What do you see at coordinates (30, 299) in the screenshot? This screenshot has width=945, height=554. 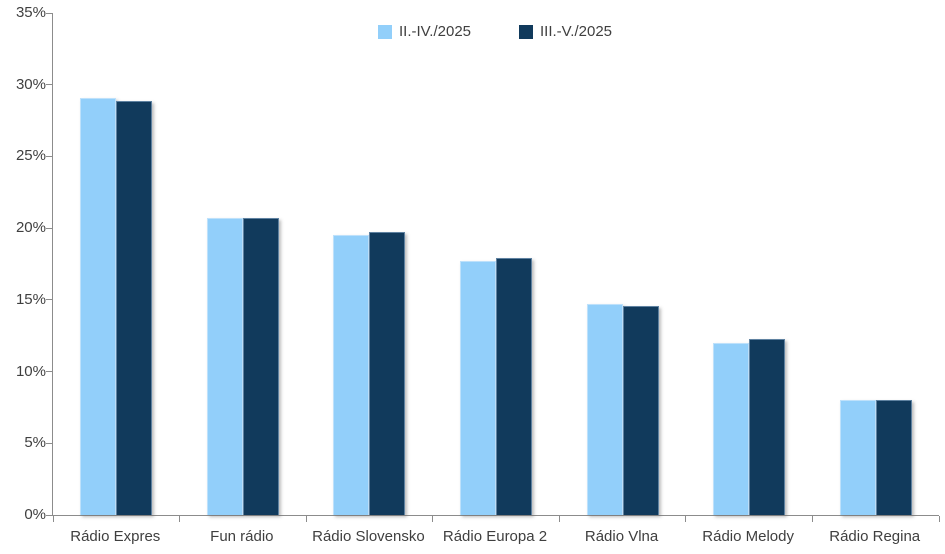 I see `y-tick-label: 15%` at bounding box center [30, 299].